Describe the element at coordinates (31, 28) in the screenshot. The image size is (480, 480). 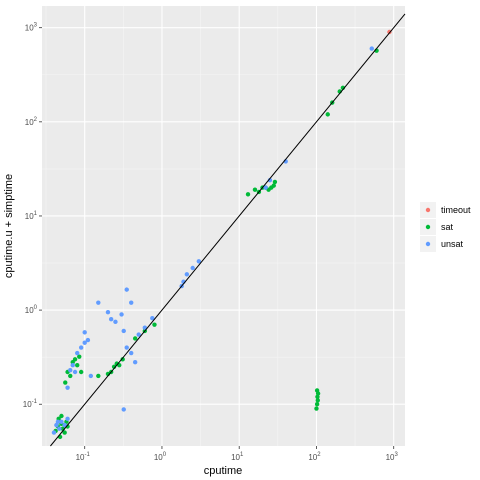
I see `y-tick-label: 10³` at that location.